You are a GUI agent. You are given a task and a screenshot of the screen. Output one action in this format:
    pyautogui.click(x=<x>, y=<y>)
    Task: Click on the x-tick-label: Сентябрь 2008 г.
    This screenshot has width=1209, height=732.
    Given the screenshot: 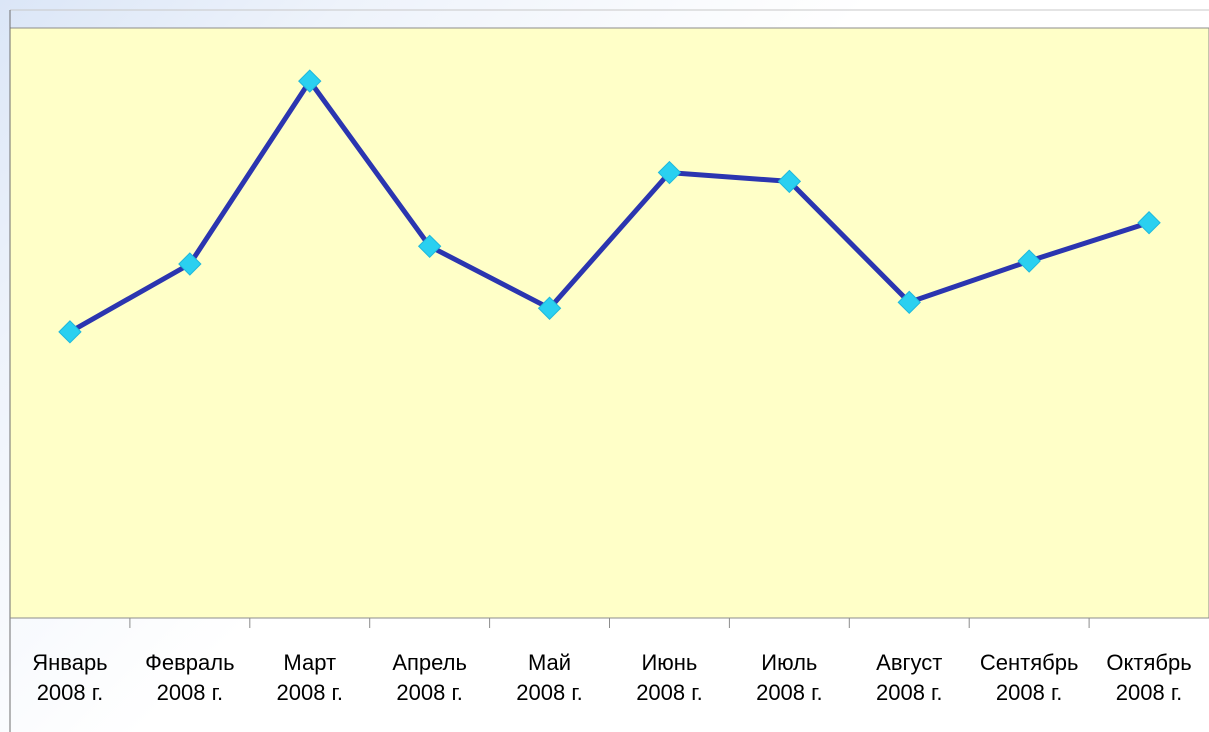 What is the action you would take?
    pyautogui.click(x=1029, y=677)
    